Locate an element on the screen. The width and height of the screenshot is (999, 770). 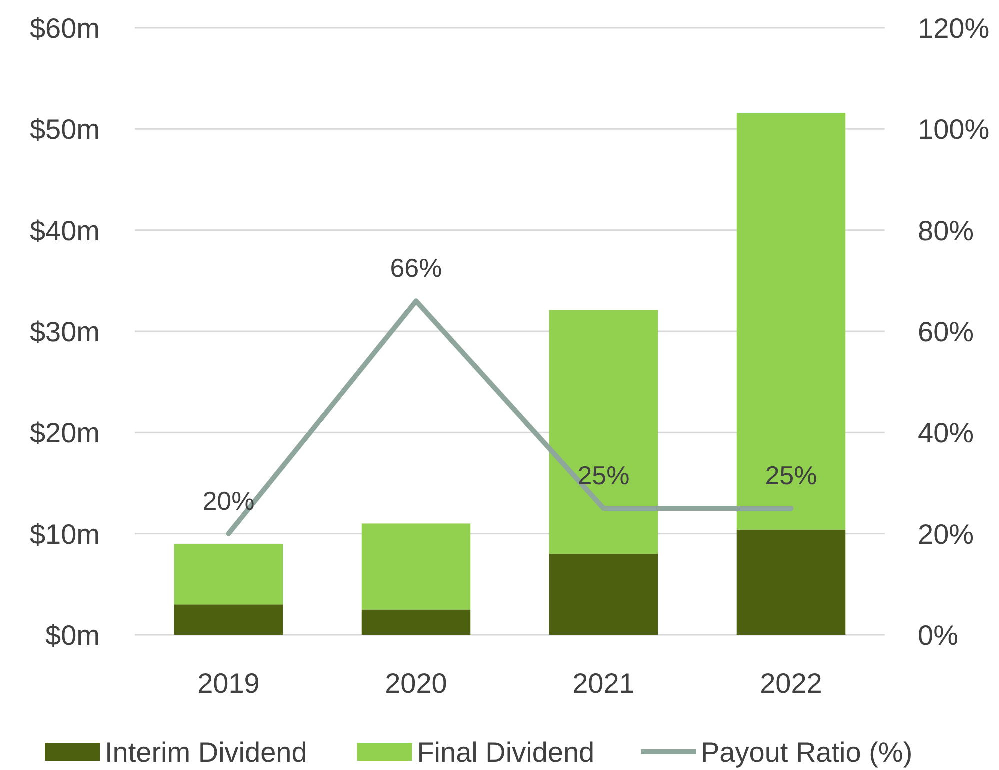
y2-tick-label: 60% is located at coordinates (946, 332).